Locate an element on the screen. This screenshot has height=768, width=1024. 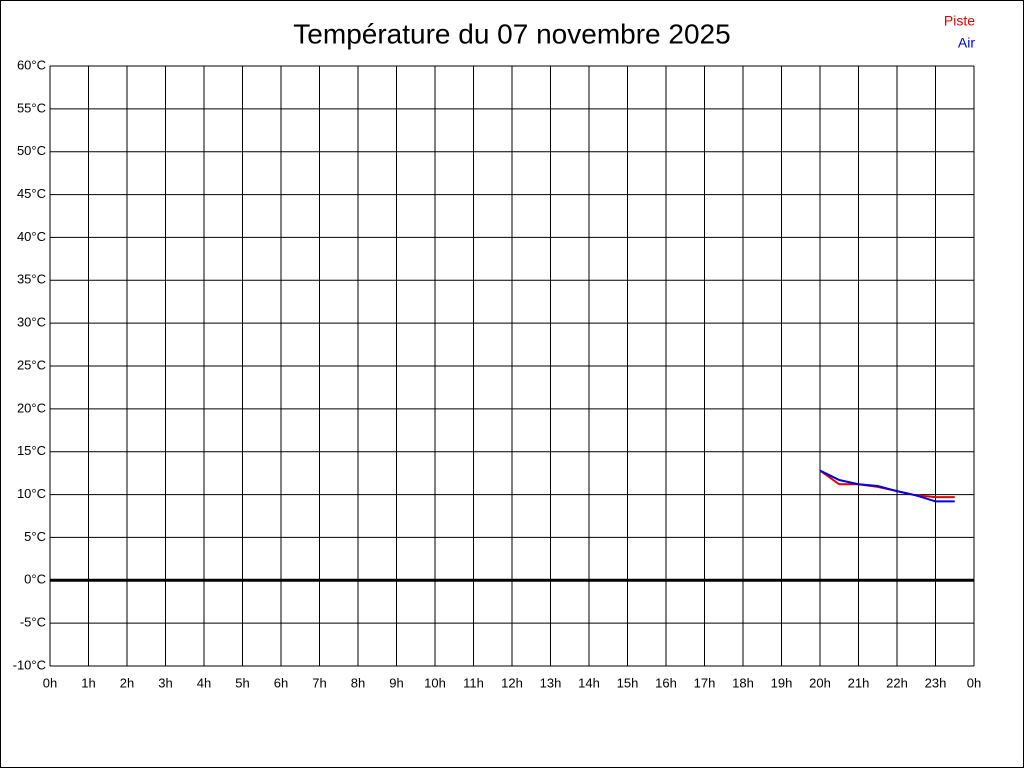
y-tick-label: 40°C is located at coordinates (31, 236).